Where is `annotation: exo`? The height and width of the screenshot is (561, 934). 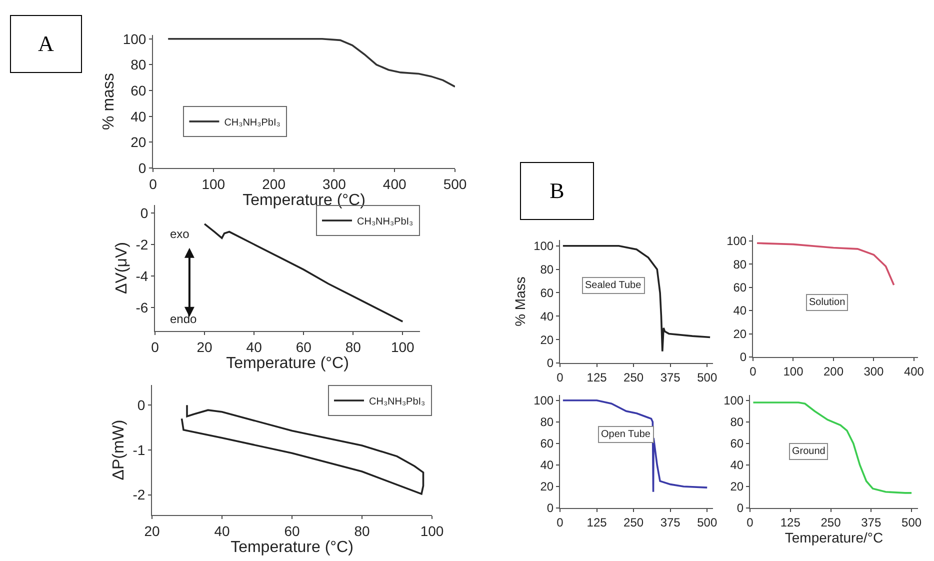 annotation: exo is located at coordinates (180, 234).